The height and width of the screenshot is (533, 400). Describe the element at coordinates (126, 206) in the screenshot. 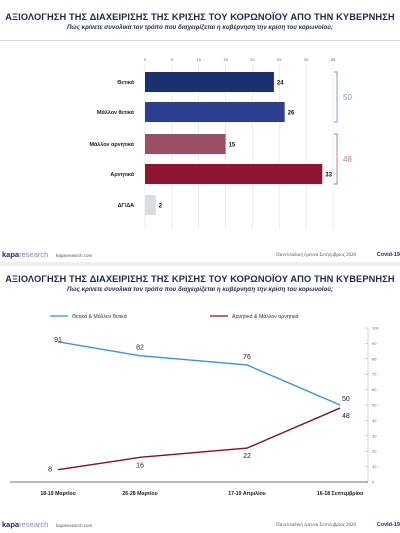

I see `category-label: ΔΓ/ΔΑ` at that location.